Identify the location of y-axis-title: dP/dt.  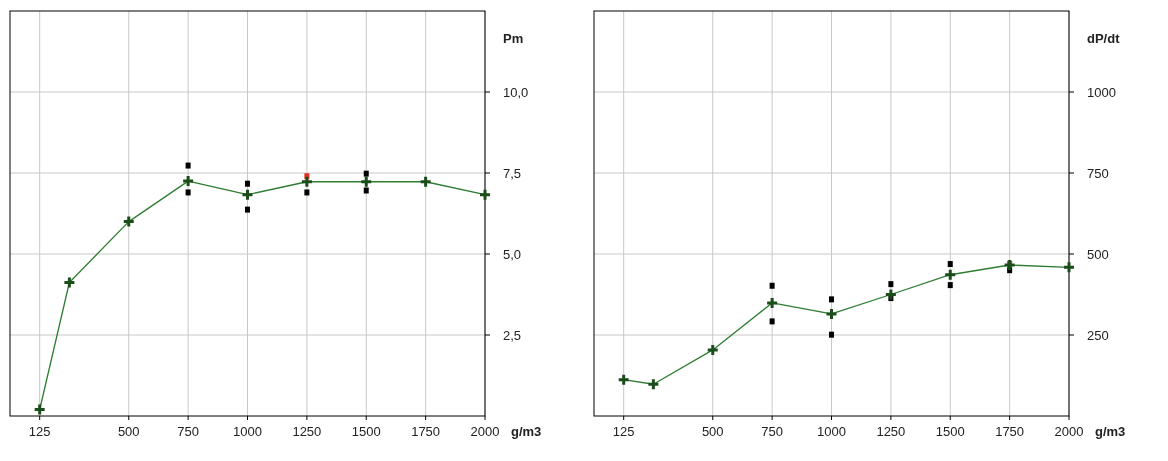
(1104, 38).